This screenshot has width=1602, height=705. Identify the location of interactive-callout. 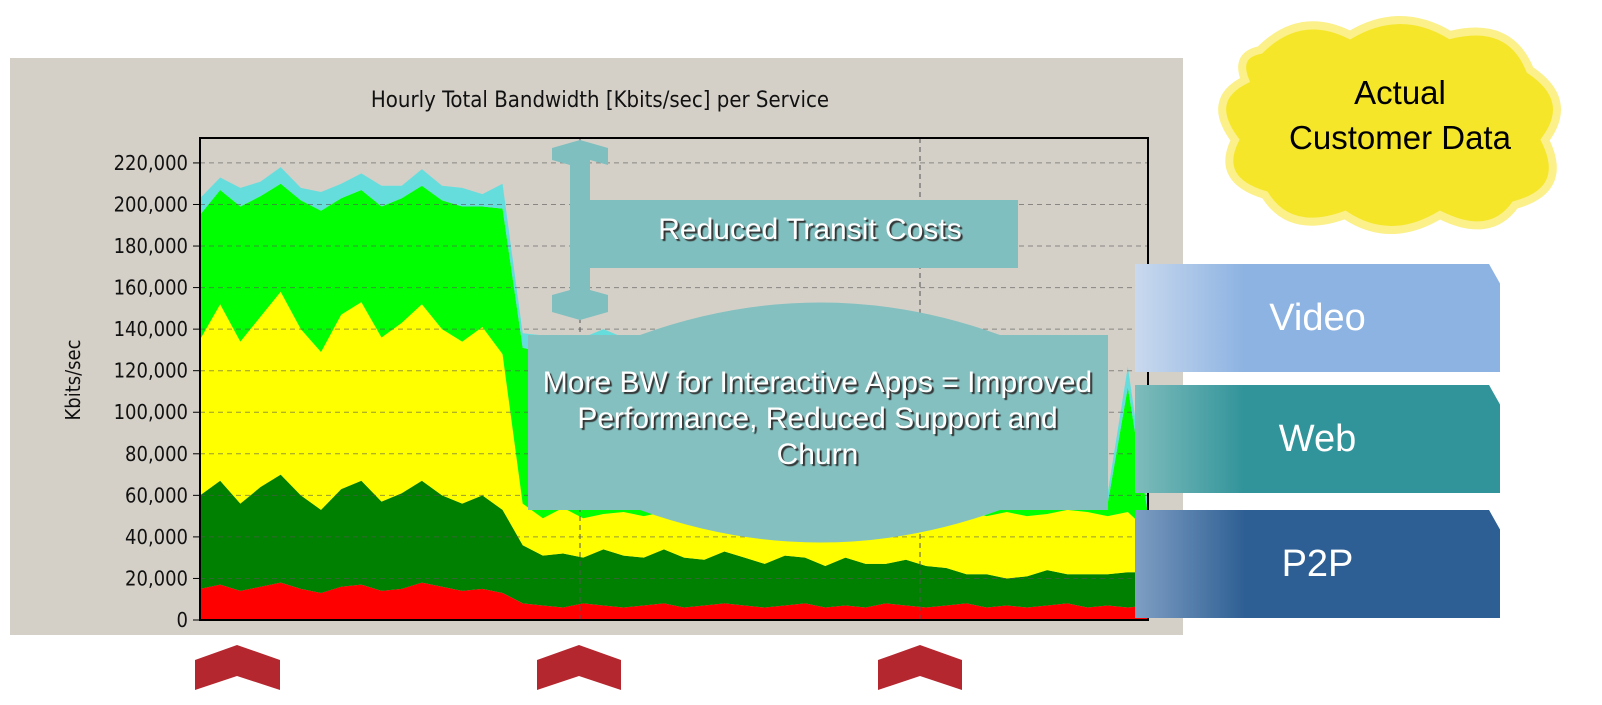
(818, 422).